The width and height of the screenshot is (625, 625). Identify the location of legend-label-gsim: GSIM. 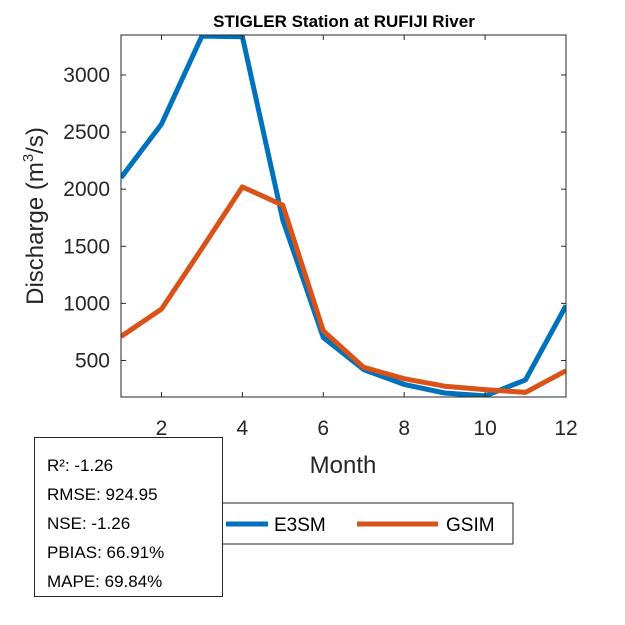
(470, 525).